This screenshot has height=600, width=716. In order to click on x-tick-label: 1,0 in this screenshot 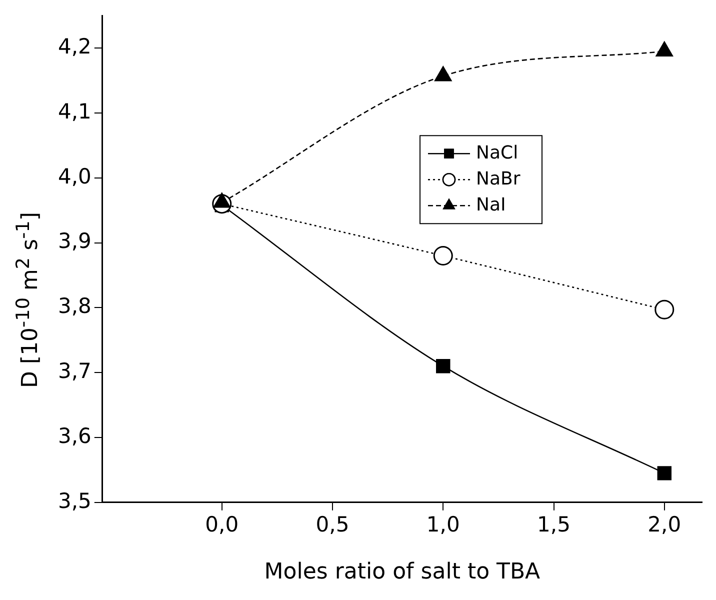, I will do `click(443, 524)`.